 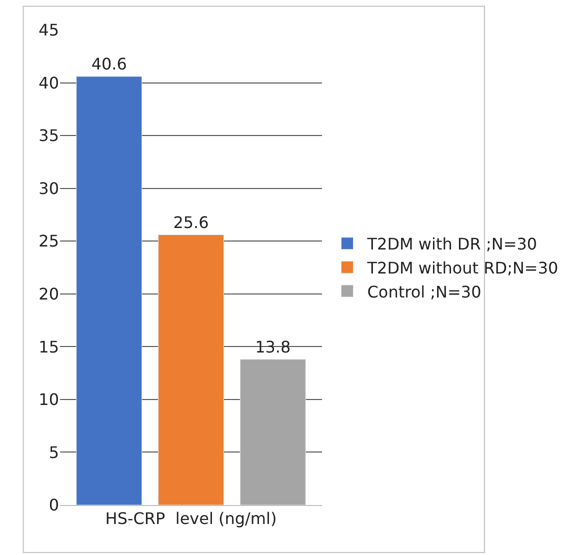 What do you see at coordinates (452, 244) in the screenshot?
I see `legend-label: T2DM with DR ;N=30` at bounding box center [452, 244].